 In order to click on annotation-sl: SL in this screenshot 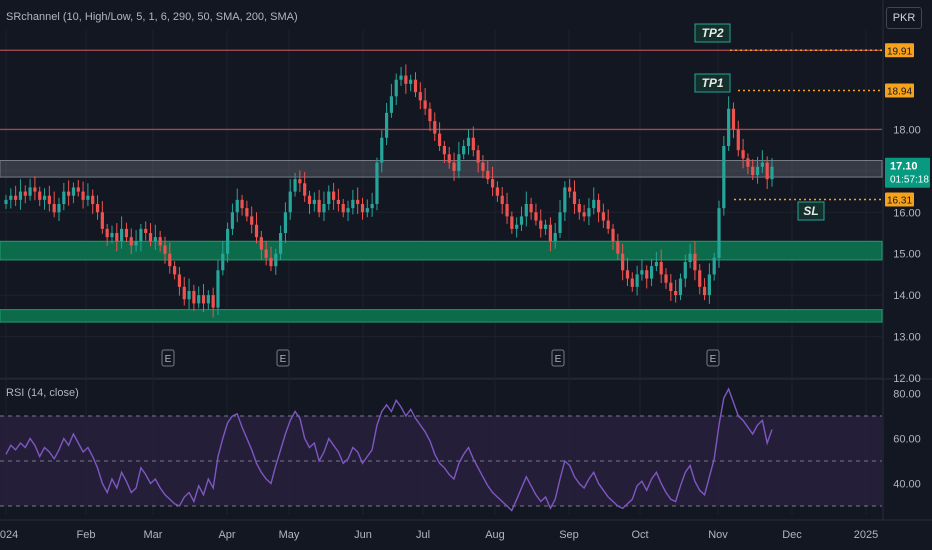, I will do `click(811, 211)`.